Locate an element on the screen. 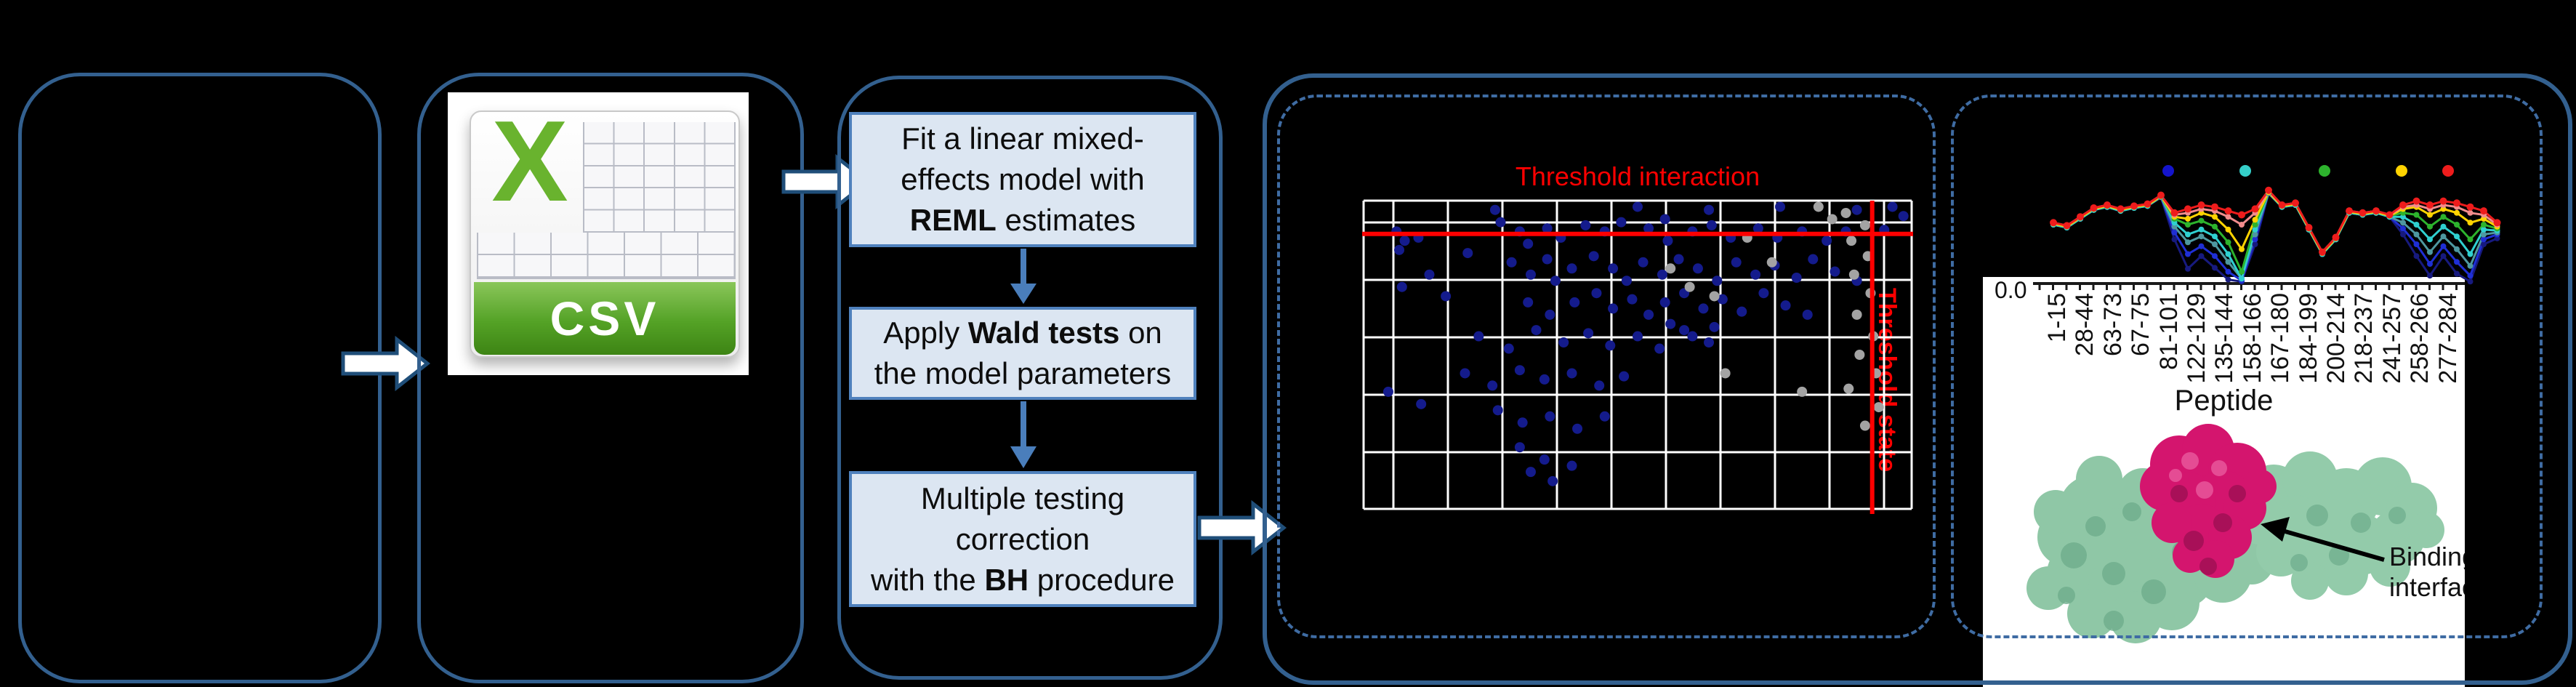 The height and width of the screenshot is (687, 2576). x-tick-label: 81-101 is located at coordinates (2168, 331).